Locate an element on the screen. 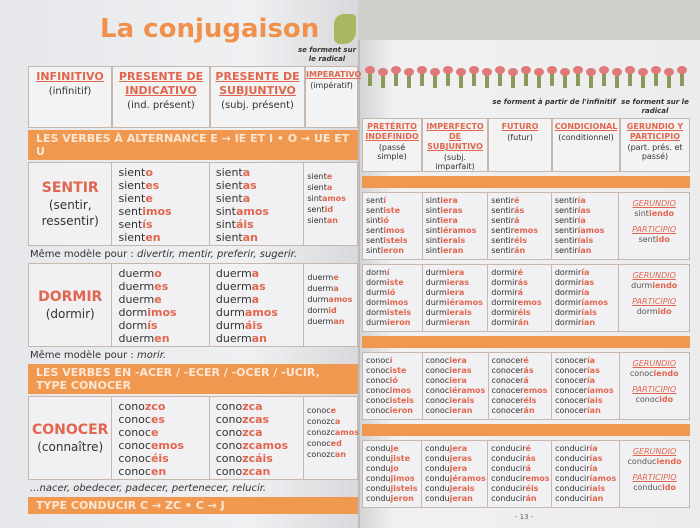 Image resolution: width=700 pixels, height=528 pixels. form-ending: éis is located at coordinates (159, 458).